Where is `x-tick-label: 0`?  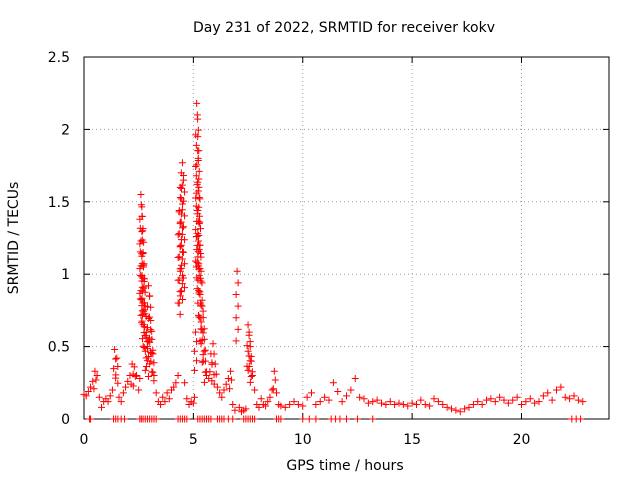
x-tick-label: 0 is located at coordinates (84, 440).